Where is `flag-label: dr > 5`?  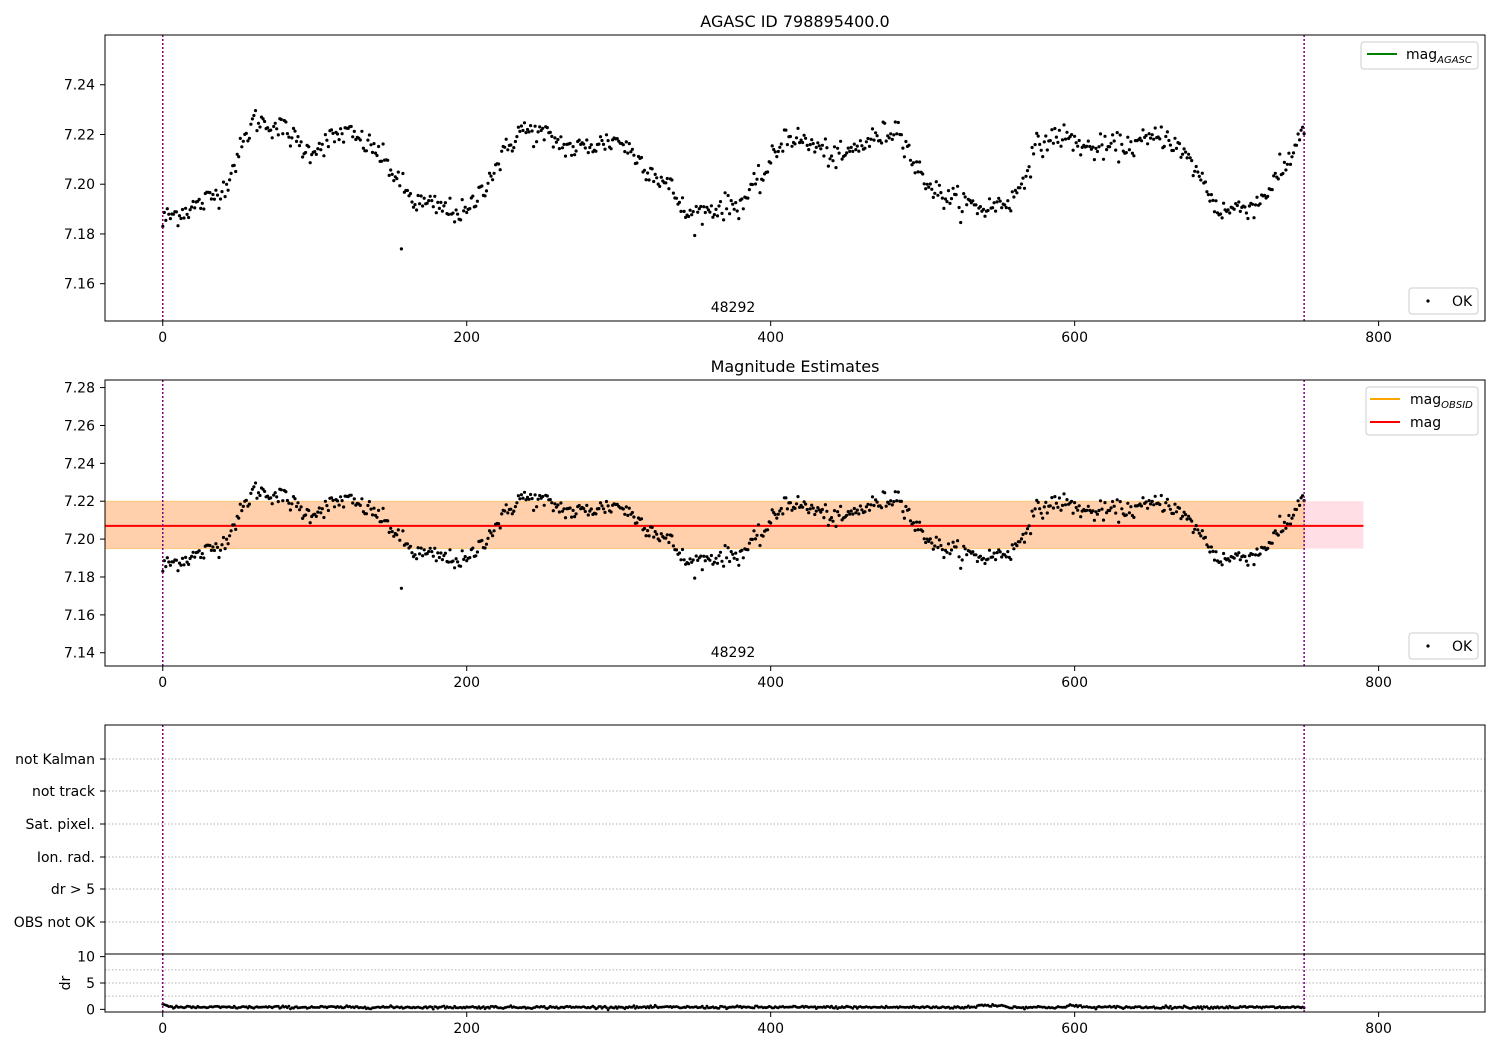
flag-label: dr > 5 is located at coordinates (73, 890).